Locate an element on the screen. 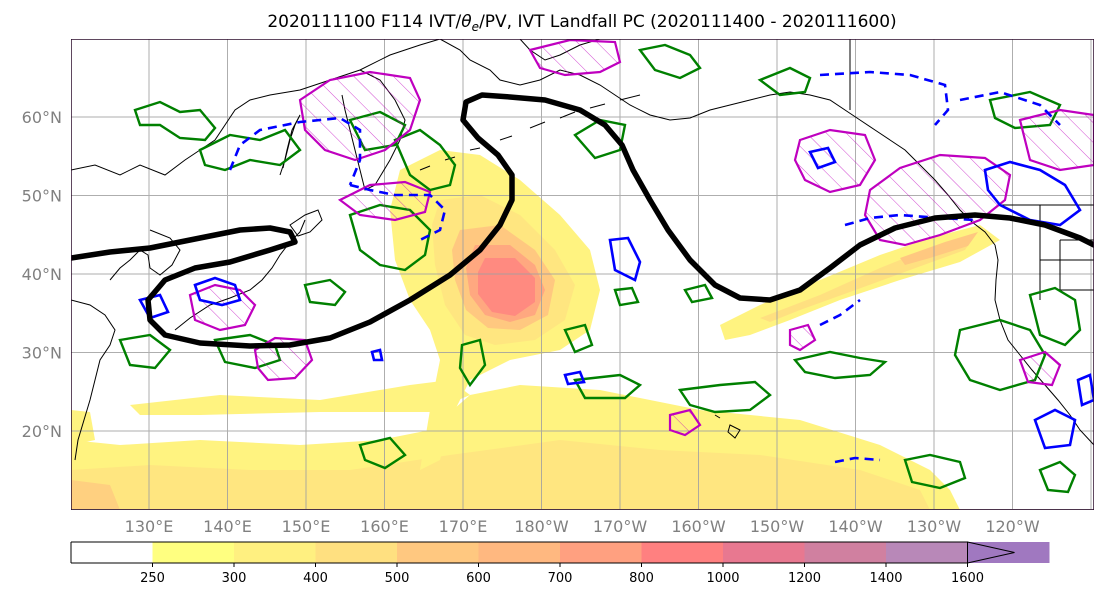 The image size is (1105, 603). latitude-label: 40°N is located at coordinates (42, 274).